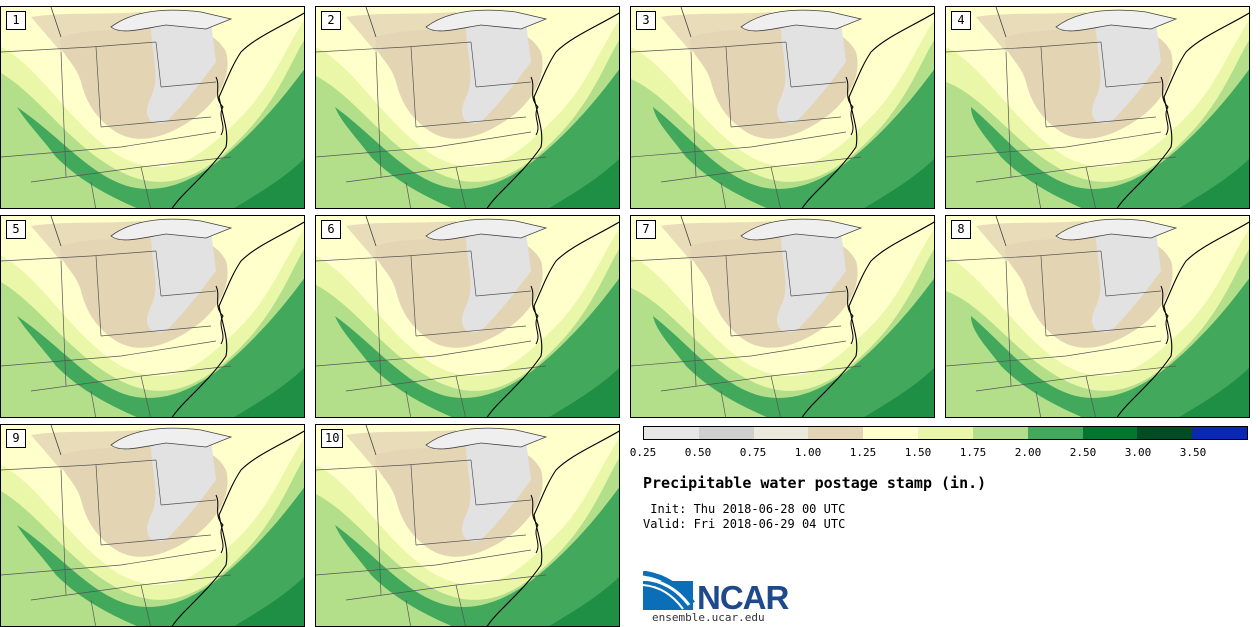 This screenshot has width=1260, height=627. I want to click on member-label: 6, so click(331, 229).